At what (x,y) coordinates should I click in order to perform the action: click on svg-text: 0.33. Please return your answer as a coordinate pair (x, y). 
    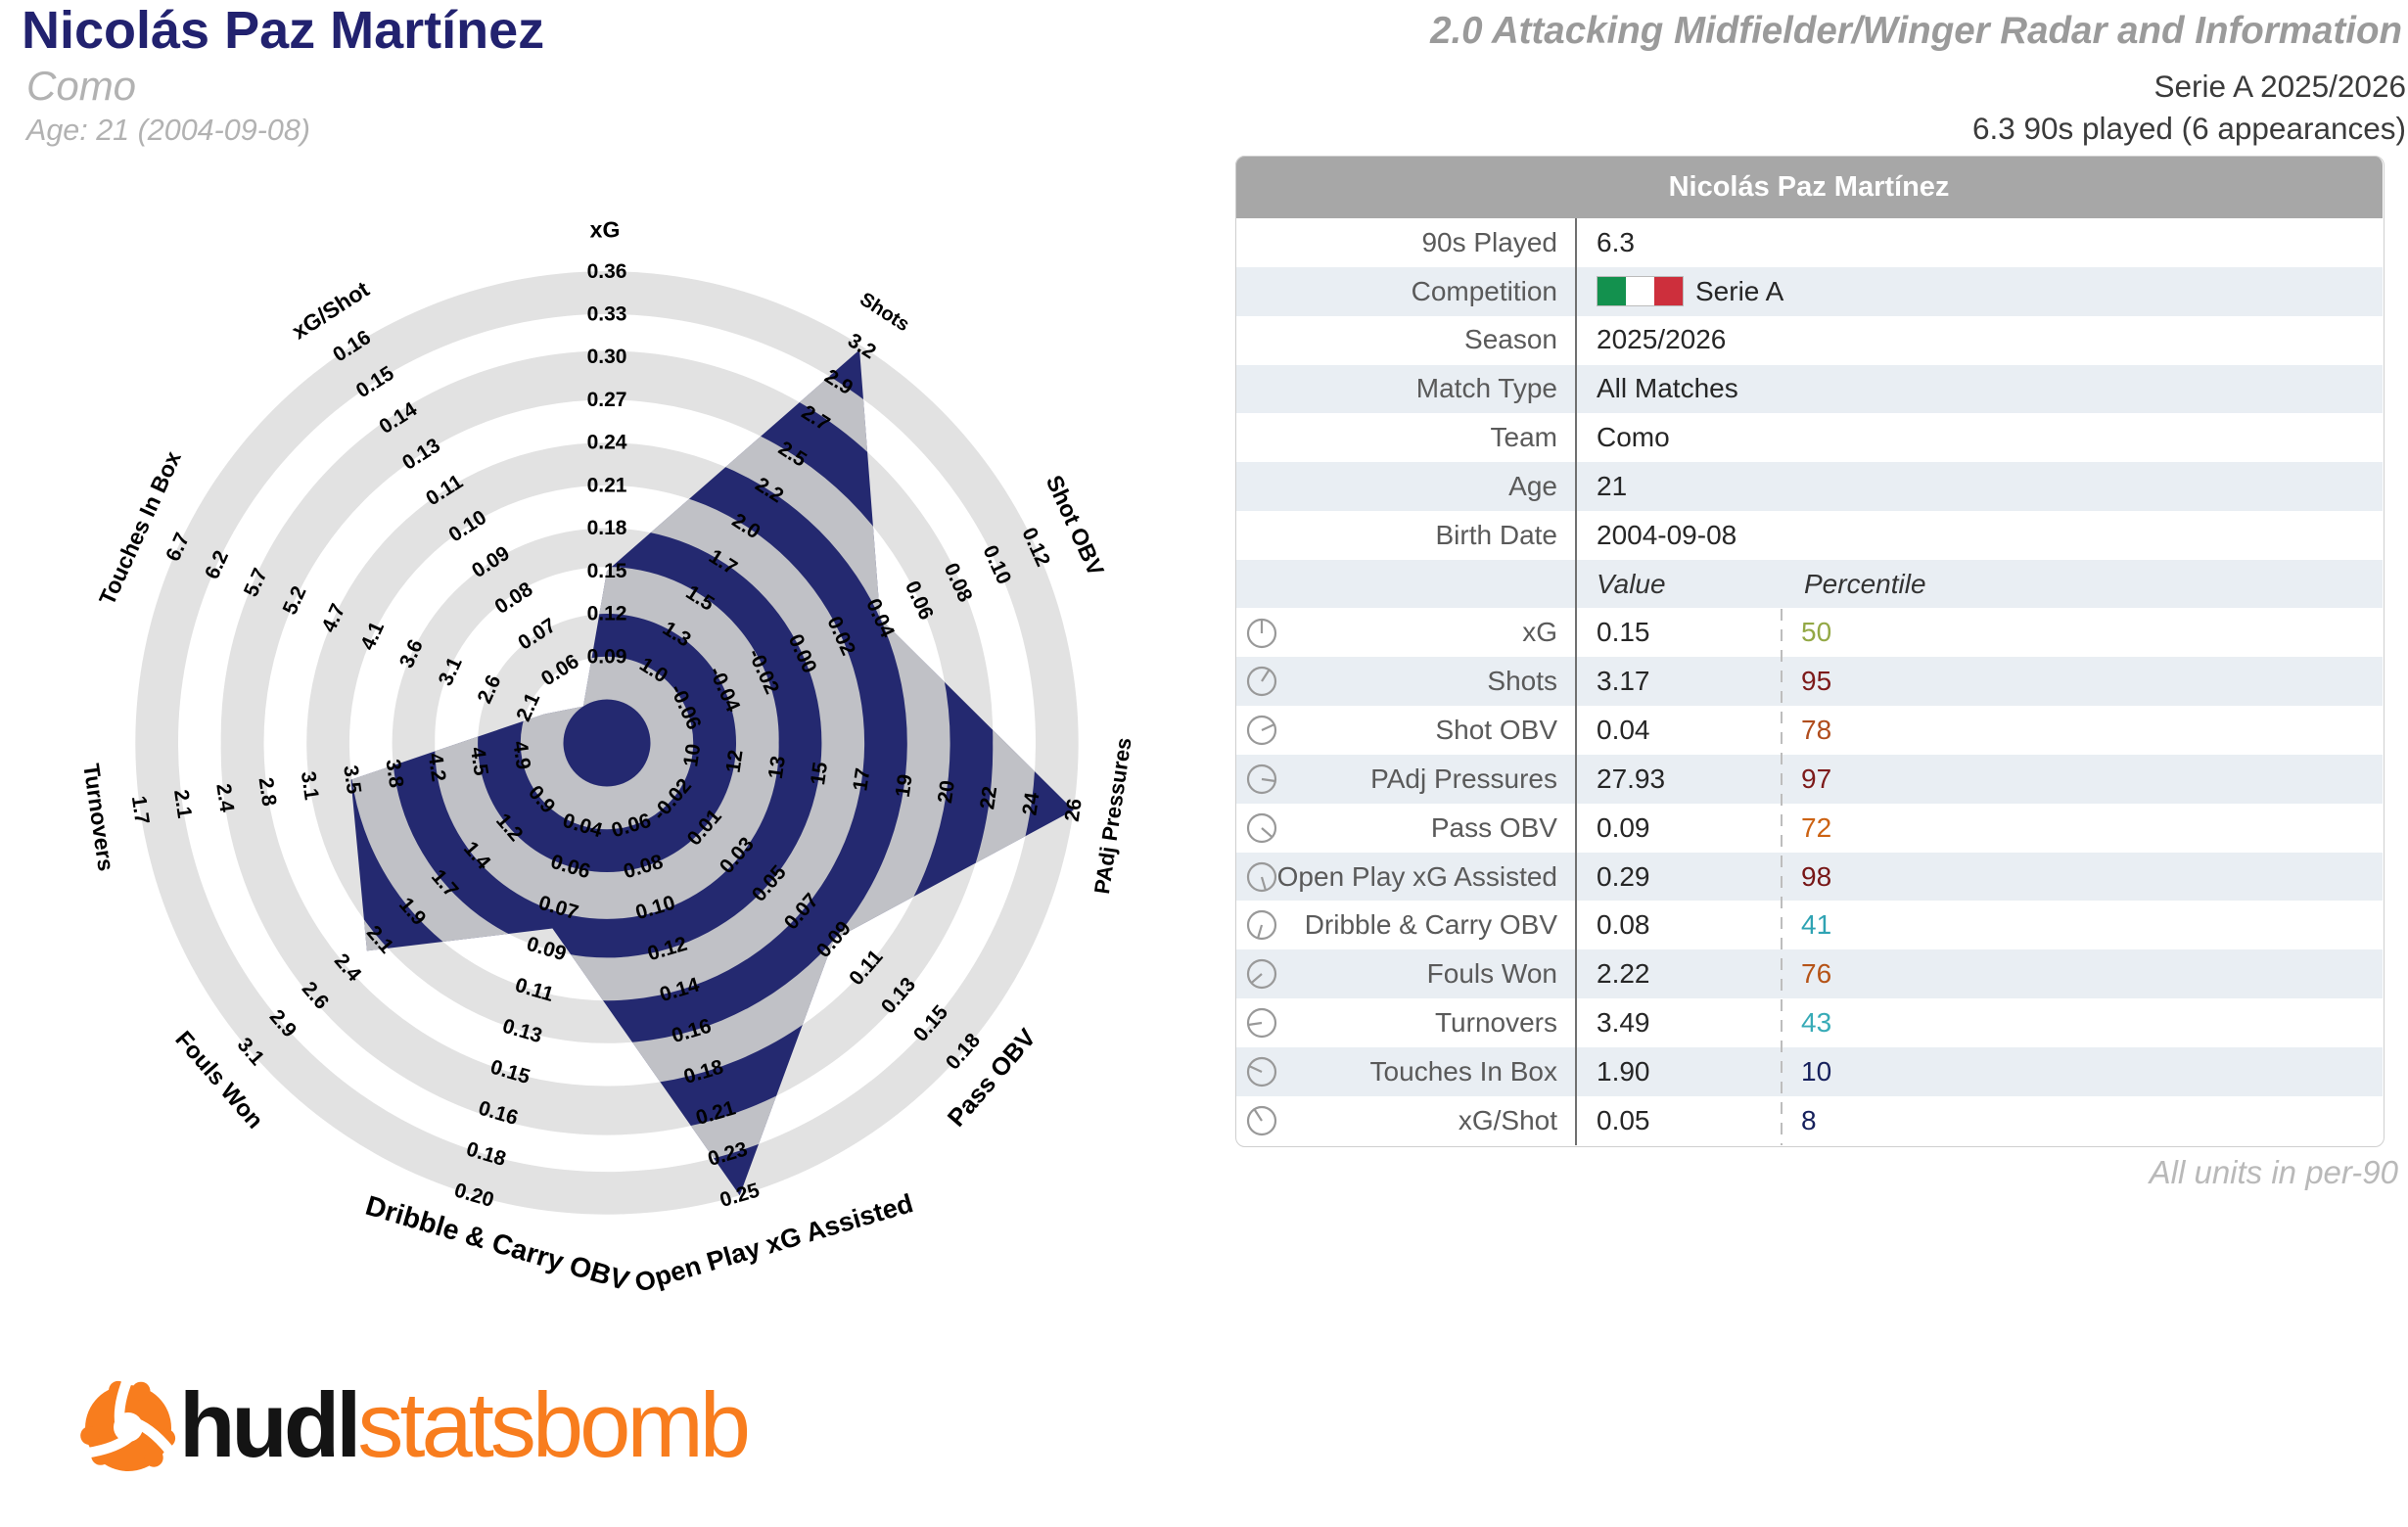
    Looking at the image, I should click on (607, 314).